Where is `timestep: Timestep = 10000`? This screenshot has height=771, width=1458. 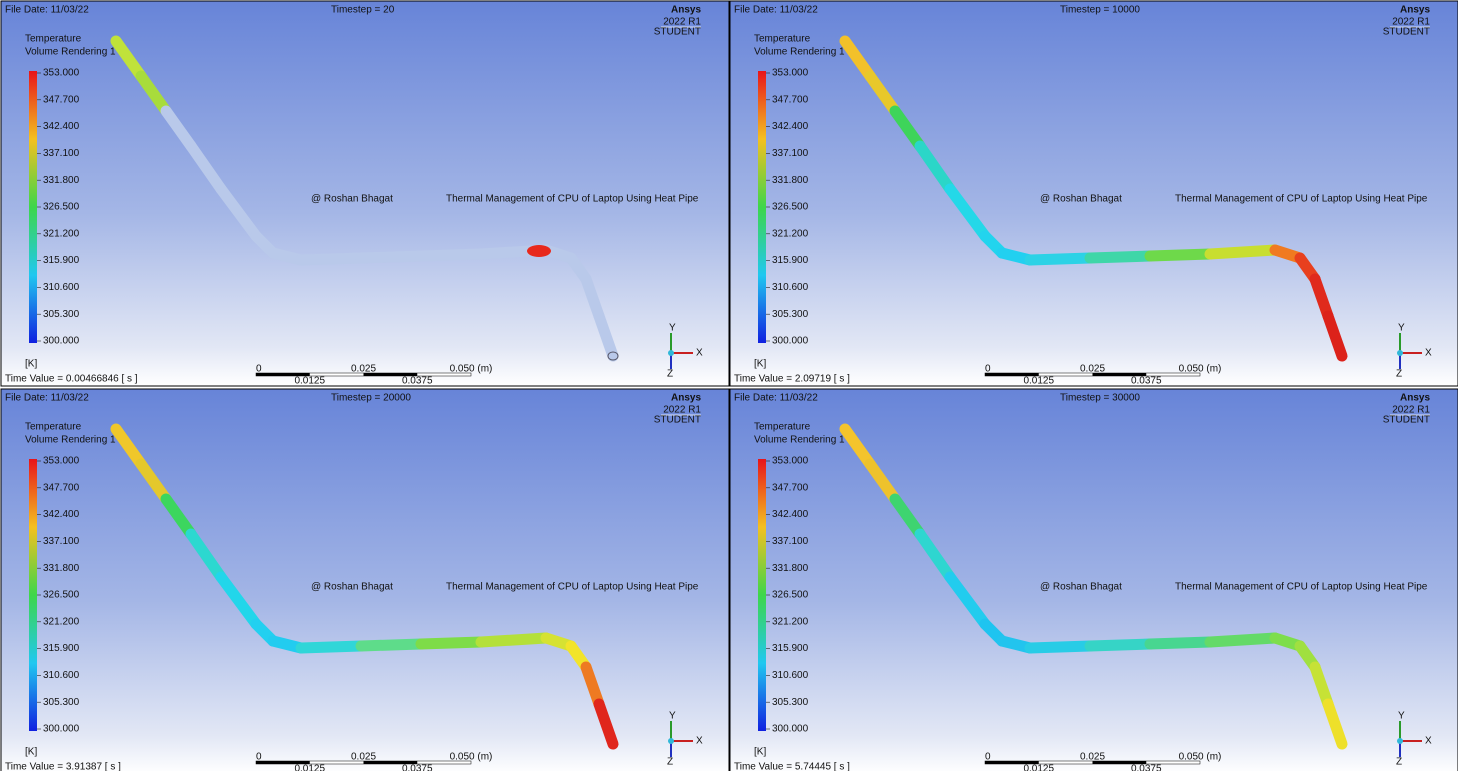 timestep: Timestep = 10000 is located at coordinates (1100, 10).